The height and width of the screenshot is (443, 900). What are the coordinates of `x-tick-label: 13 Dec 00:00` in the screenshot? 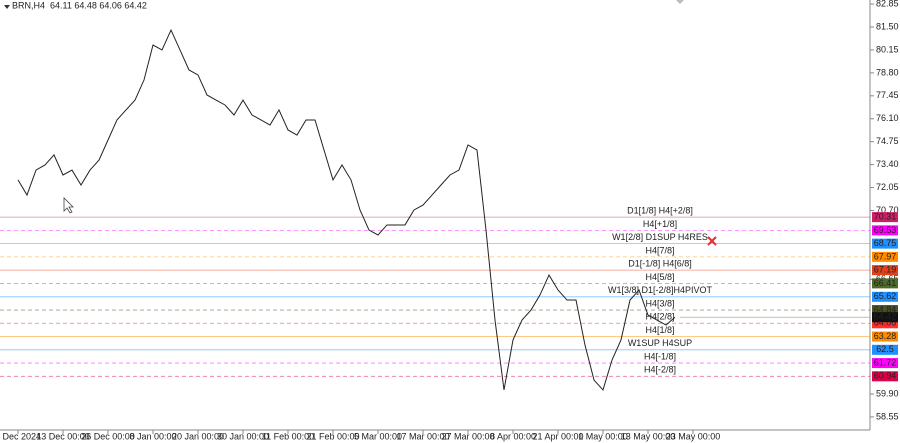 It's located at (63, 436).